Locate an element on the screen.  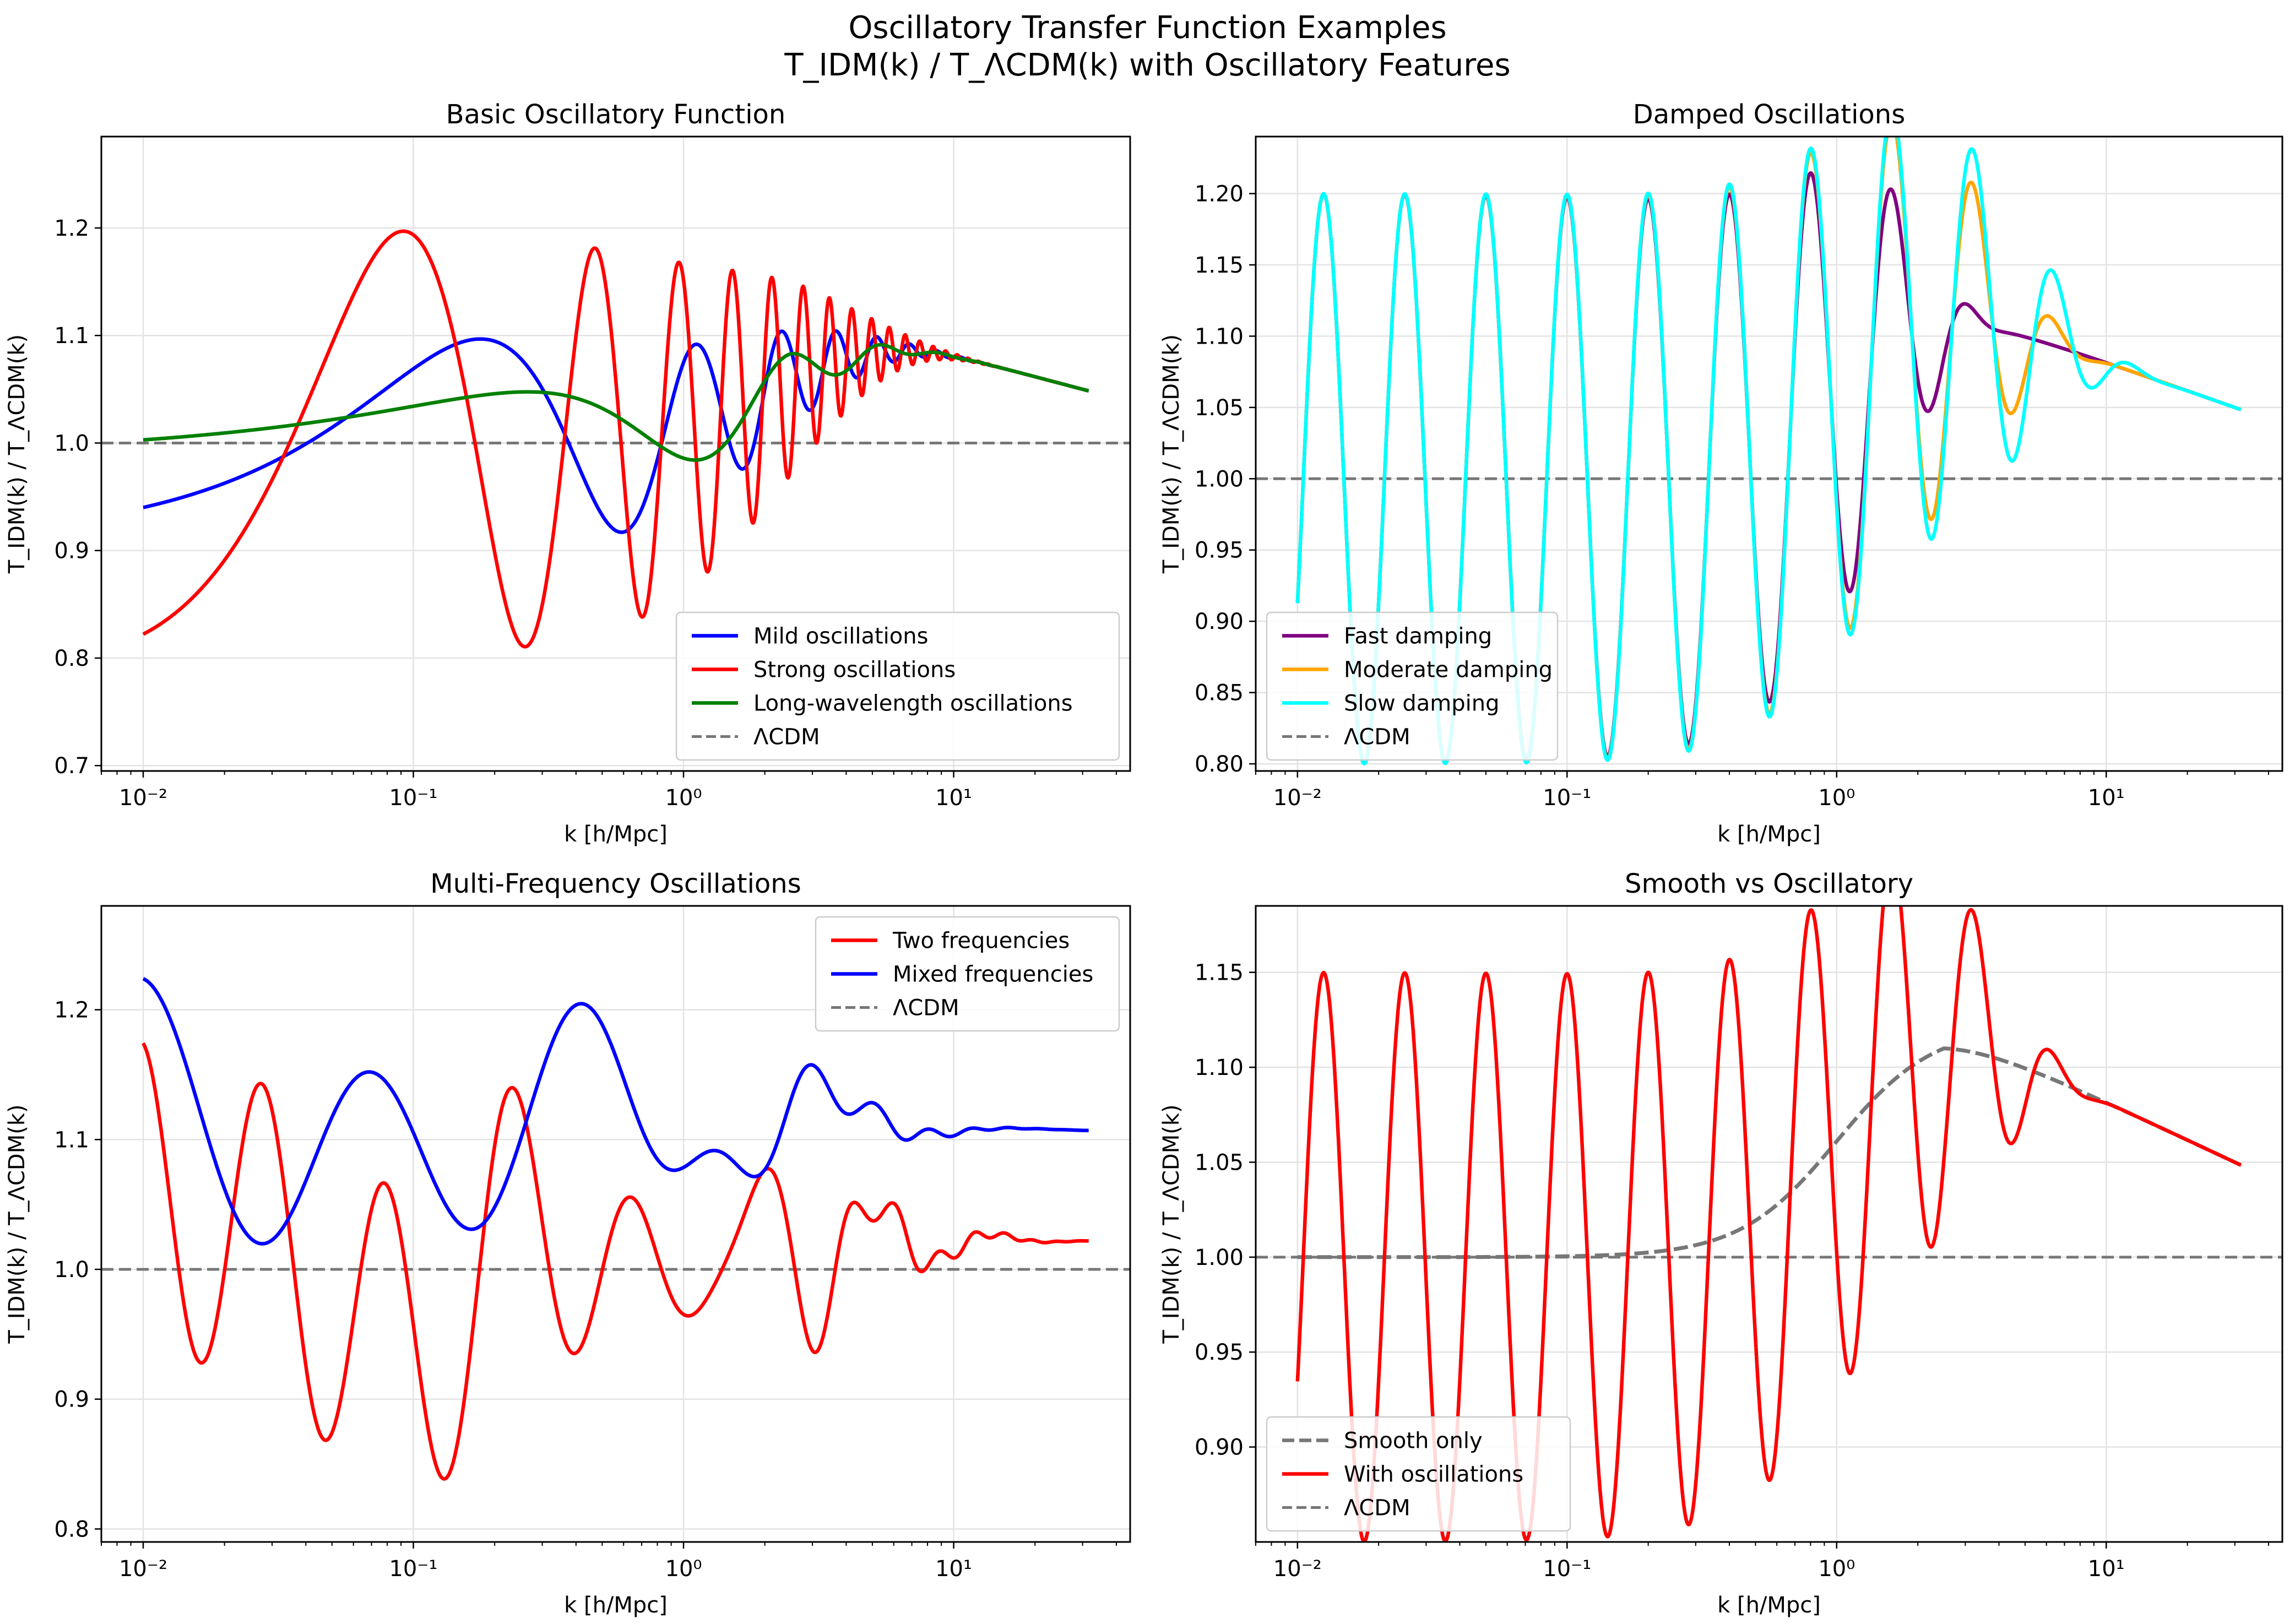
legend-label: With oscillations is located at coordinates (1434, 1474).